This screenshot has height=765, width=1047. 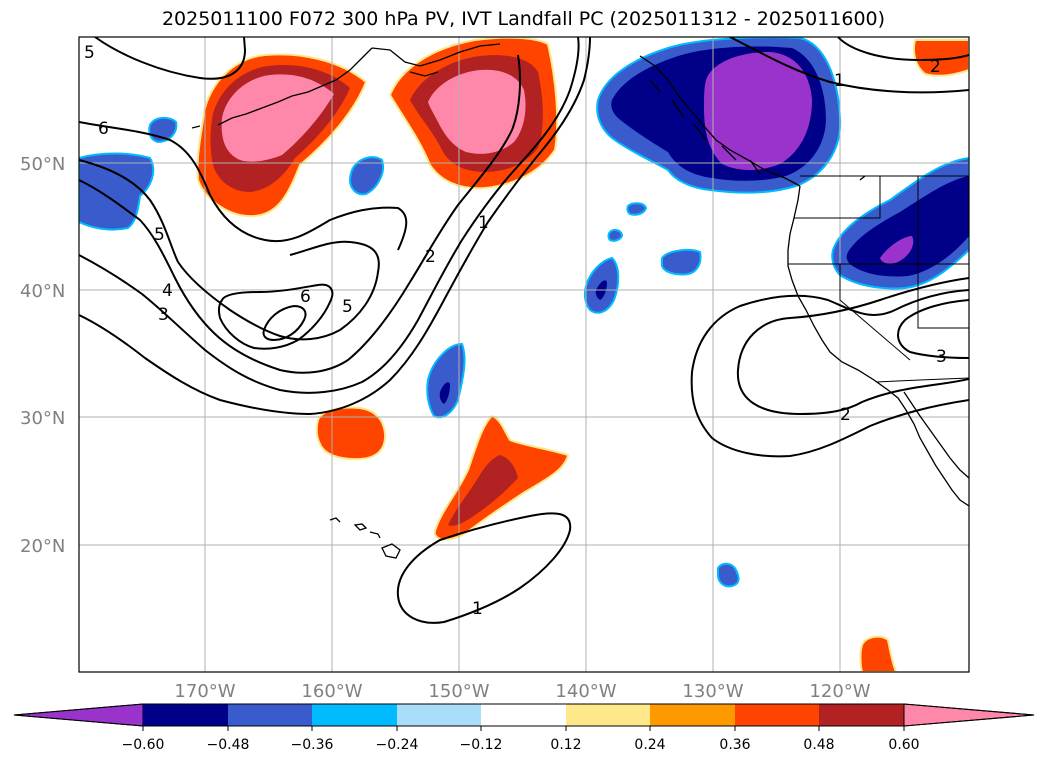 I want to click on lat-label: 30°N, so click(x=42, y=418).